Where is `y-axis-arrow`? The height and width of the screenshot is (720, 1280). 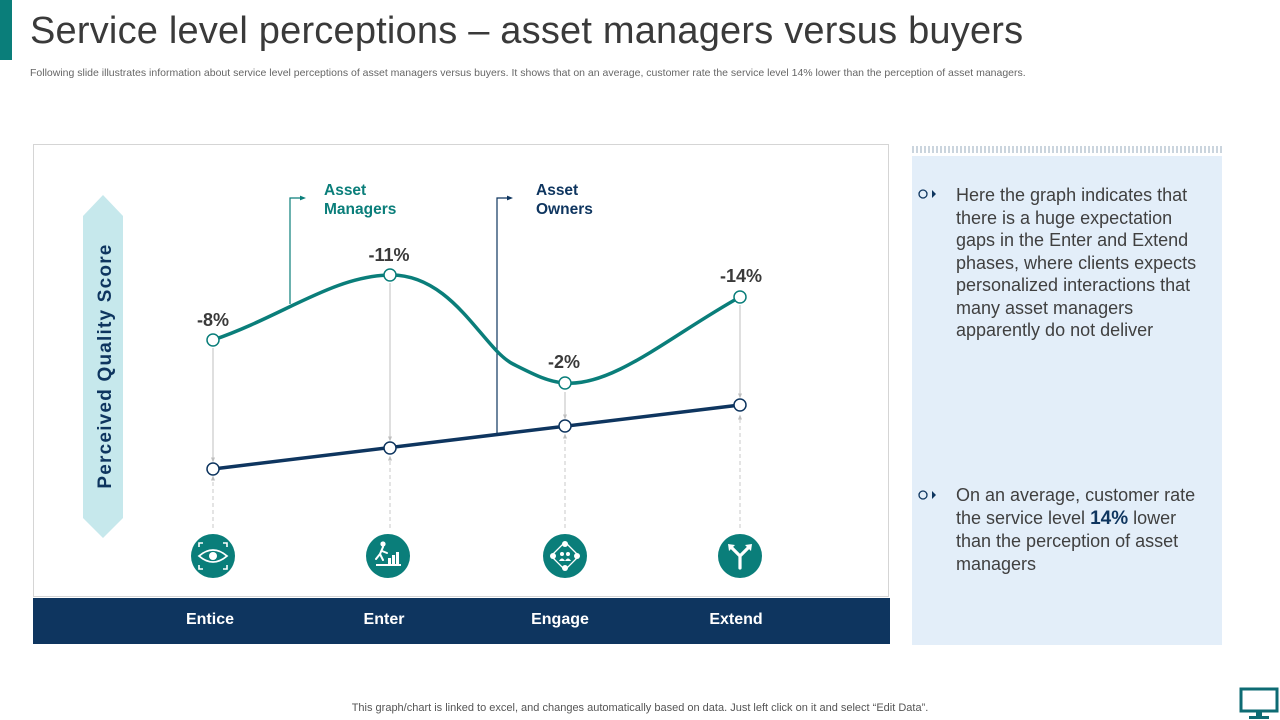
y-axis-arrow is located at coordinates (103, 366).